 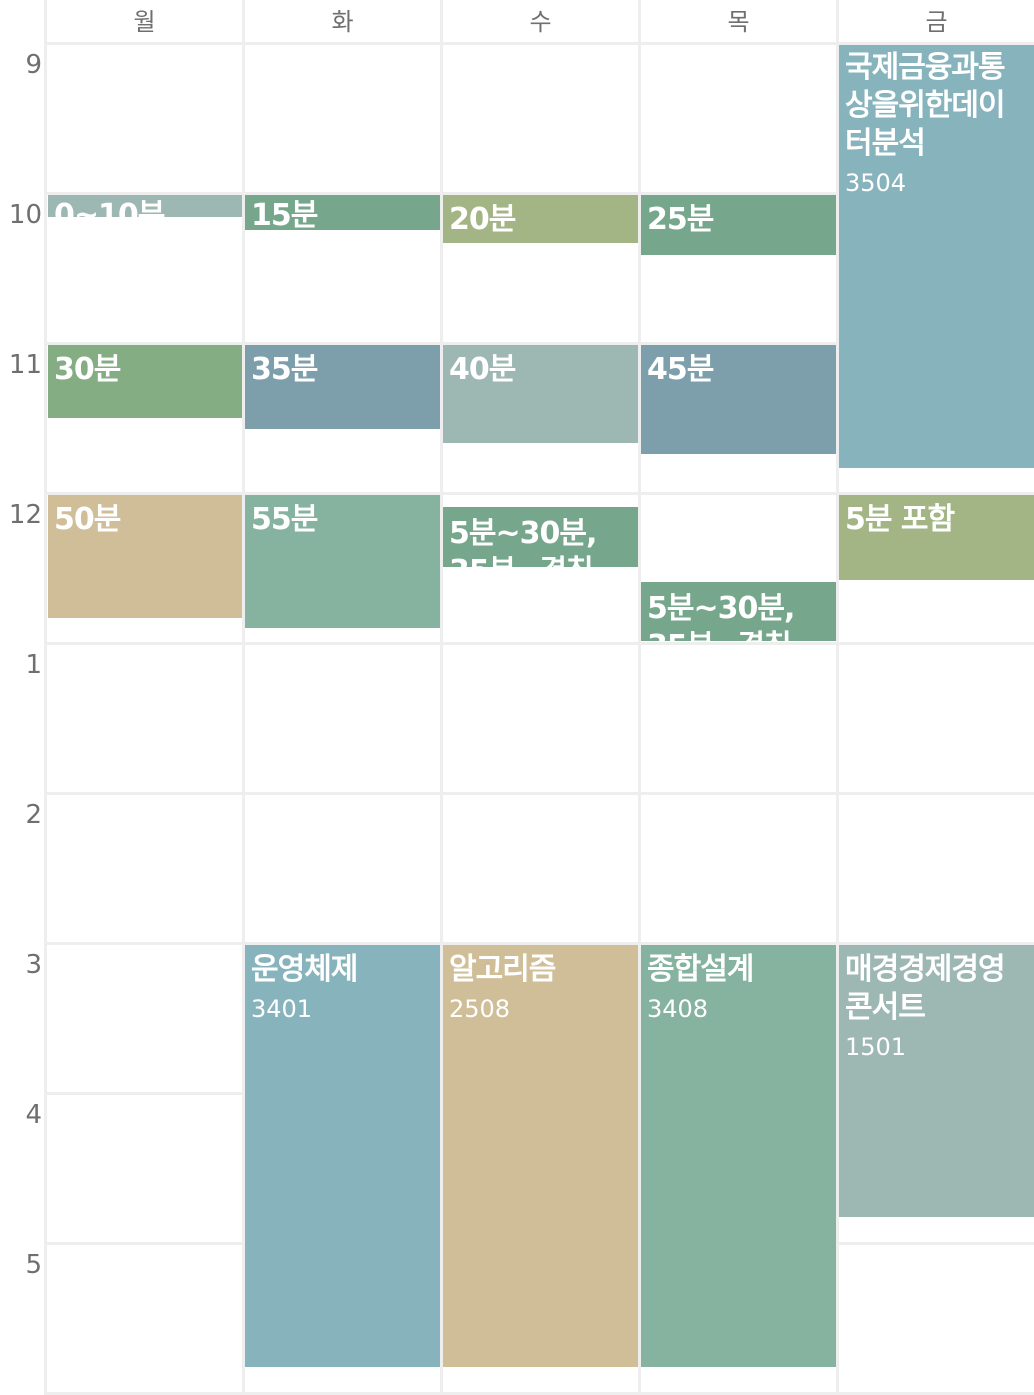 What do you see at coordinates (680, 369) in the screenshot?
I see `event-title: 45분` at bounding box center [680, 369].